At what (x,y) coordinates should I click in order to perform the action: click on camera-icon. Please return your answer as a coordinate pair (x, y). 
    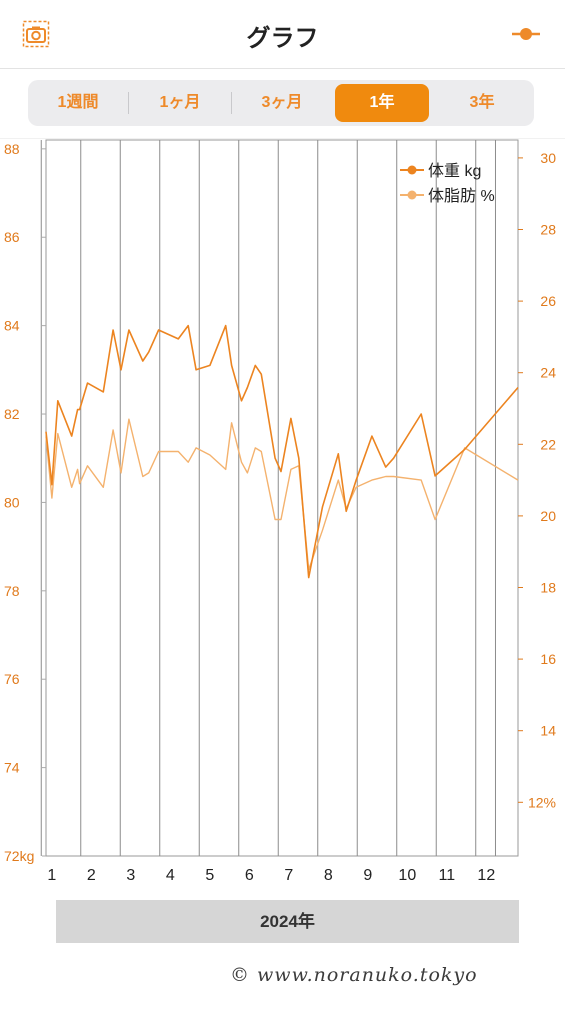
    Looking at the image, I should click on (36, 34).